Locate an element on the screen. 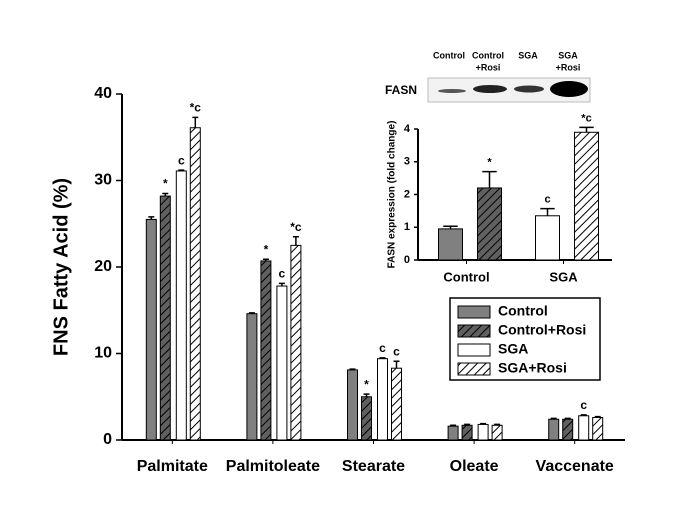 The width and height of the screenshot is (685, 529). legend-label: SGA+Rosi is located at coordinates (532, 368).